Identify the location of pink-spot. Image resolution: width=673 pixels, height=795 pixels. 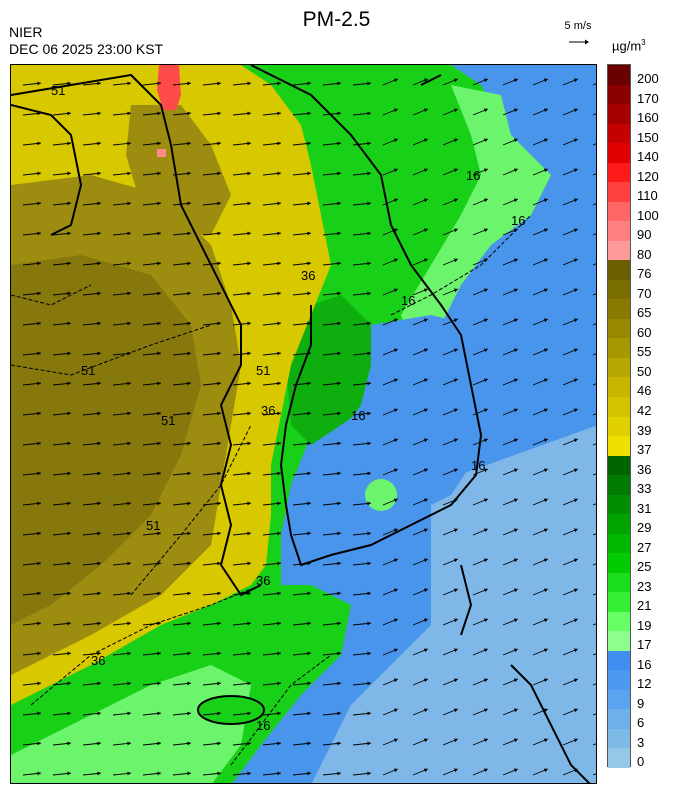
(161, 153).